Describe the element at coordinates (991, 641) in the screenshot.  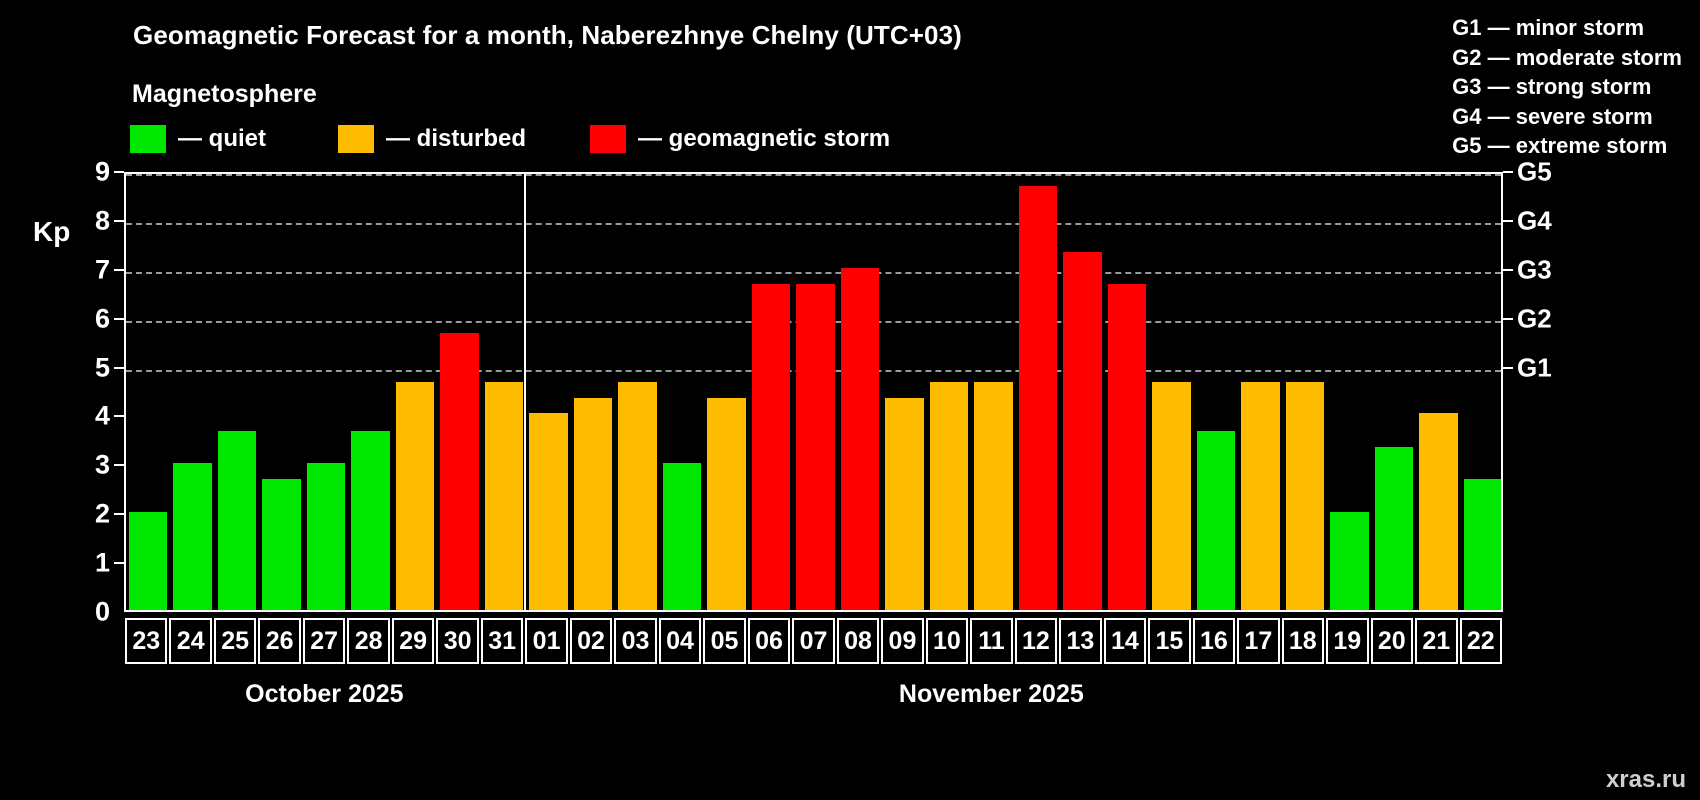
I see `day-label: 11` at that location.